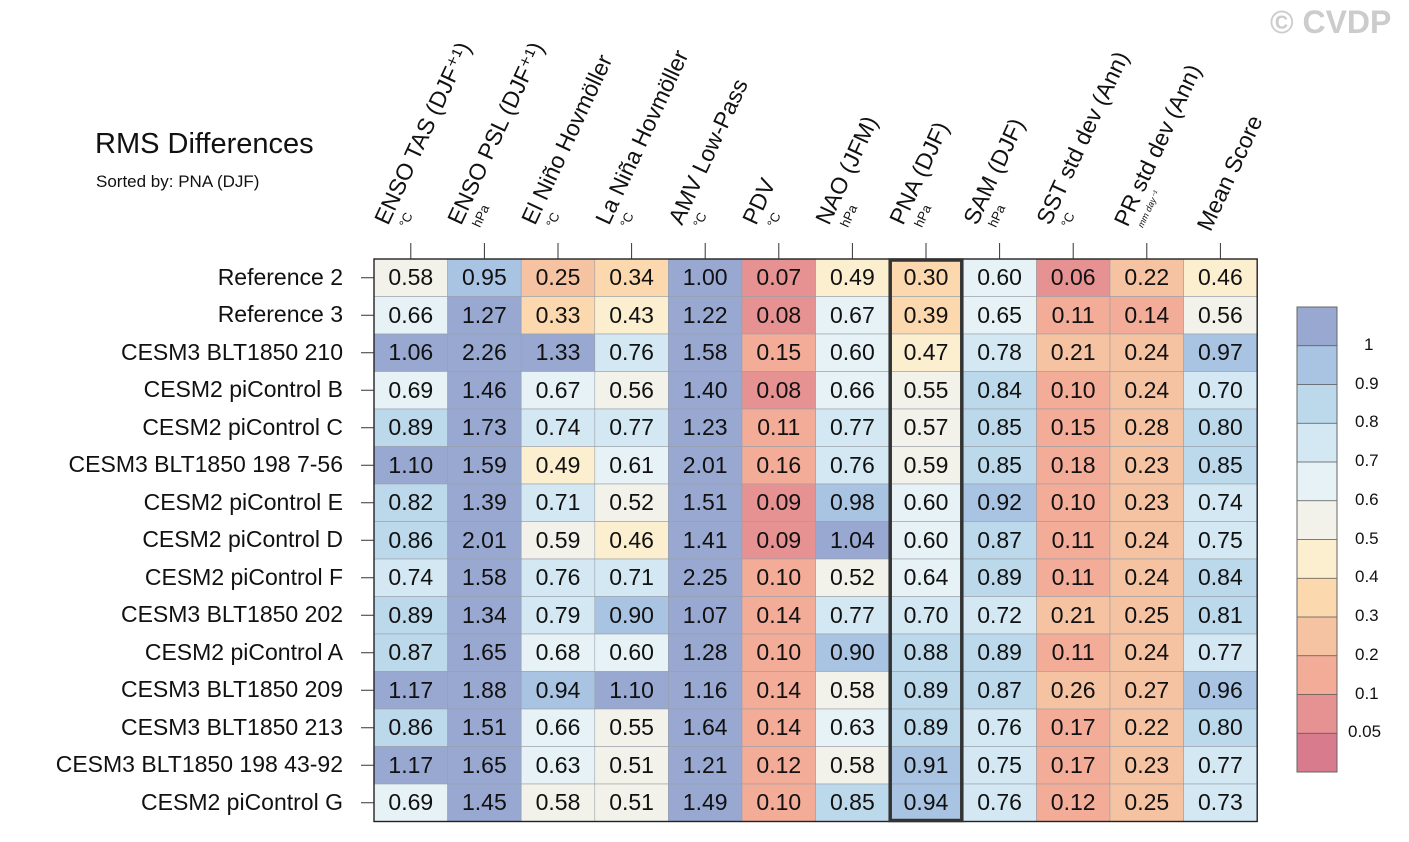  I want to click on cell-value: 0.55, so click(631, 727).